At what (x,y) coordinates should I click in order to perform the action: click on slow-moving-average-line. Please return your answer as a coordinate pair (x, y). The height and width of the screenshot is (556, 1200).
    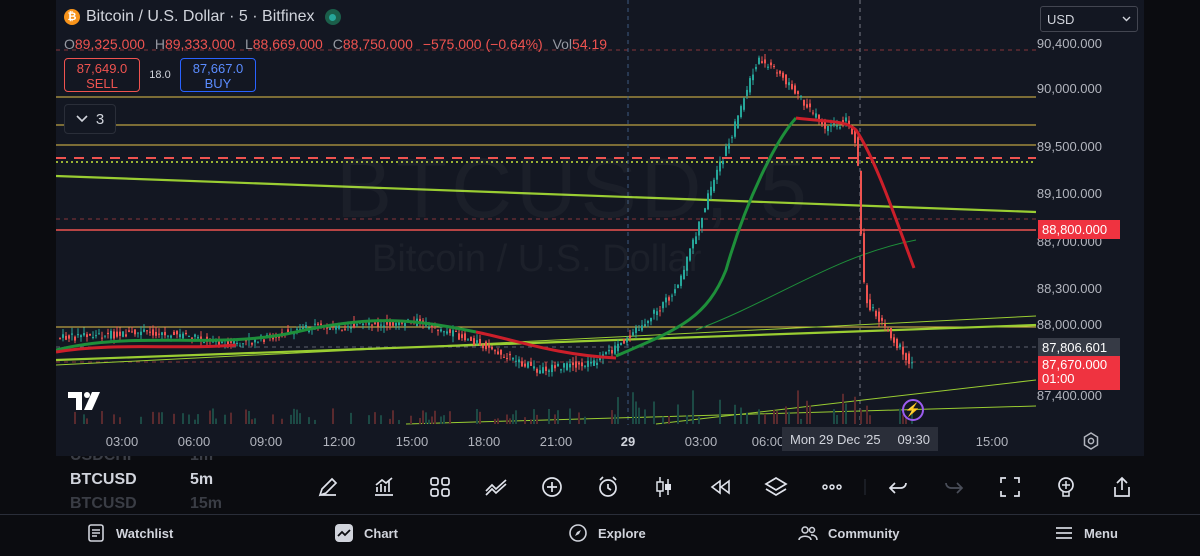
    Looking at the image, I should click on (806, 285).